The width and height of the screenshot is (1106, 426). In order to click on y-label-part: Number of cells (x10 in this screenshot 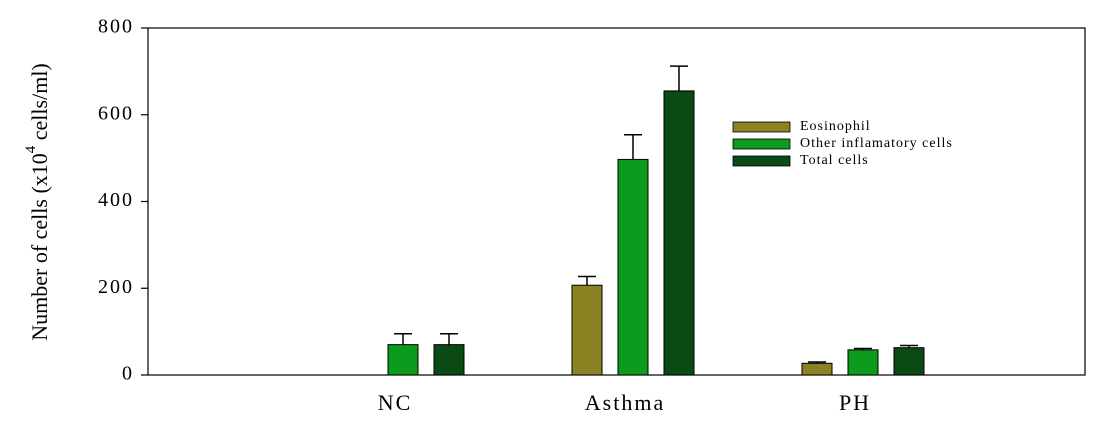, I will do `click(39, 247)`.